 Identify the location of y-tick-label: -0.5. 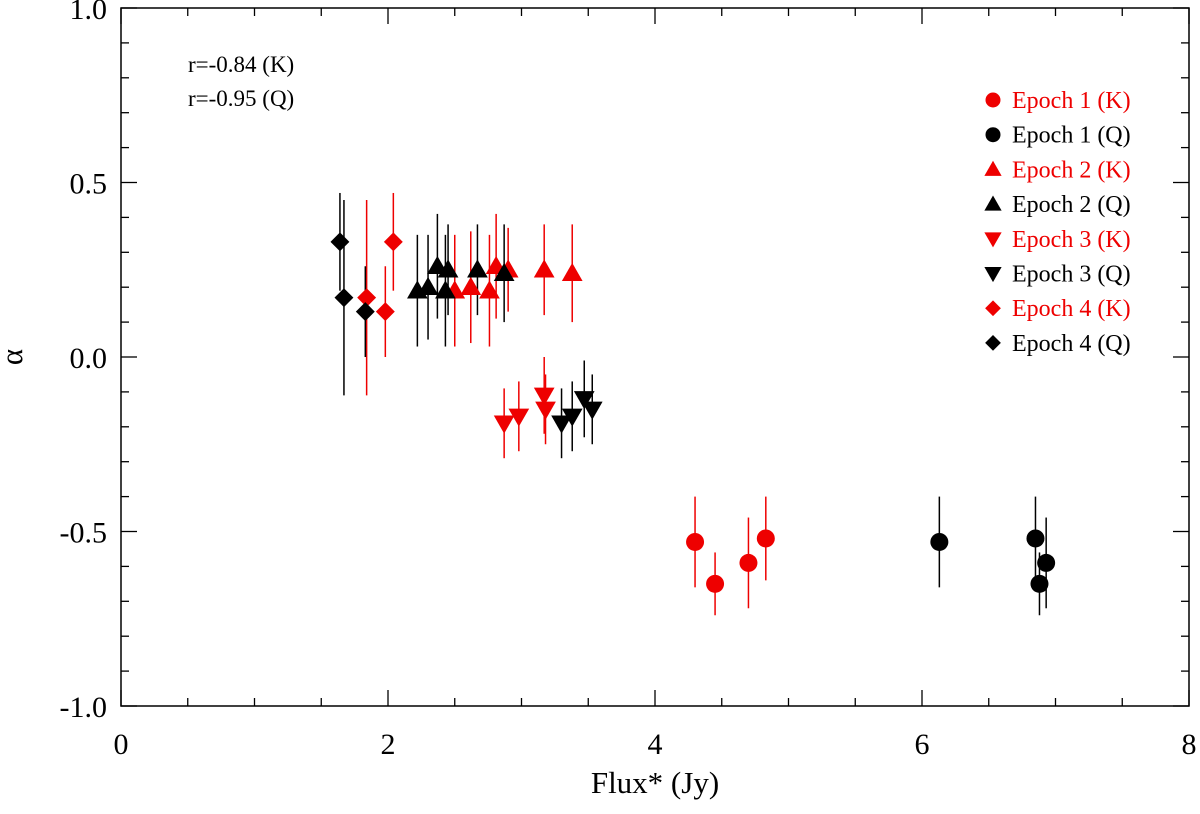
(84, 533).